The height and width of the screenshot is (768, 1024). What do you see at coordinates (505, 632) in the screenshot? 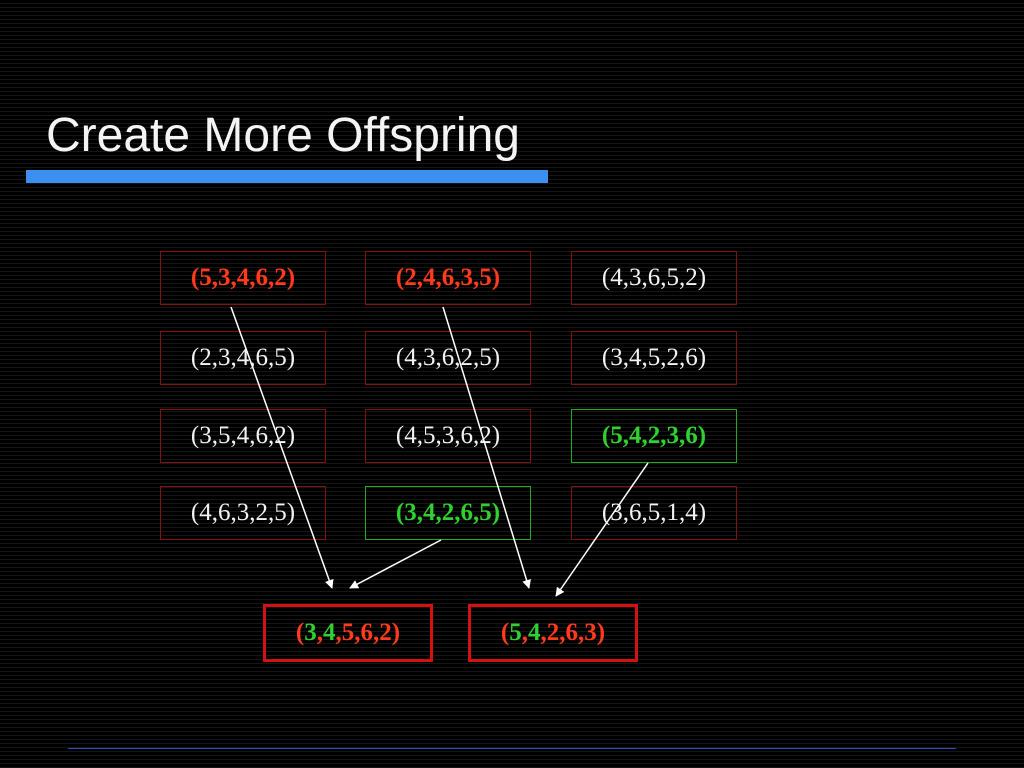
I see `offspring-2-part-0: (` at bounding box center [505, 632].